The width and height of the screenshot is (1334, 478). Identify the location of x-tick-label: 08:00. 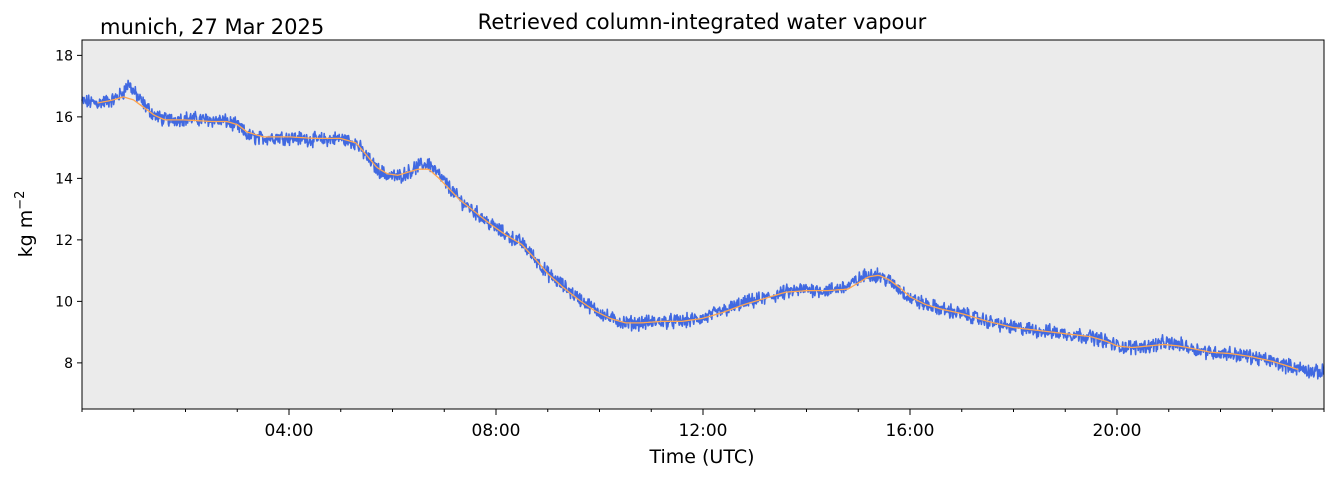
(496, 431).